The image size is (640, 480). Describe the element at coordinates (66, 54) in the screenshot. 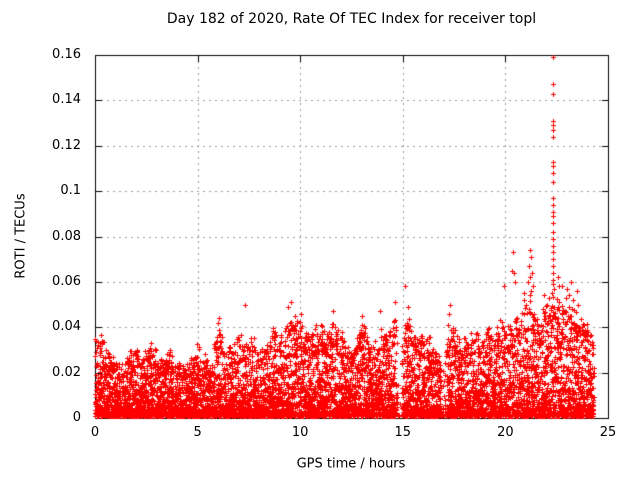

I see `y-tick-label: 0.16` at that location.